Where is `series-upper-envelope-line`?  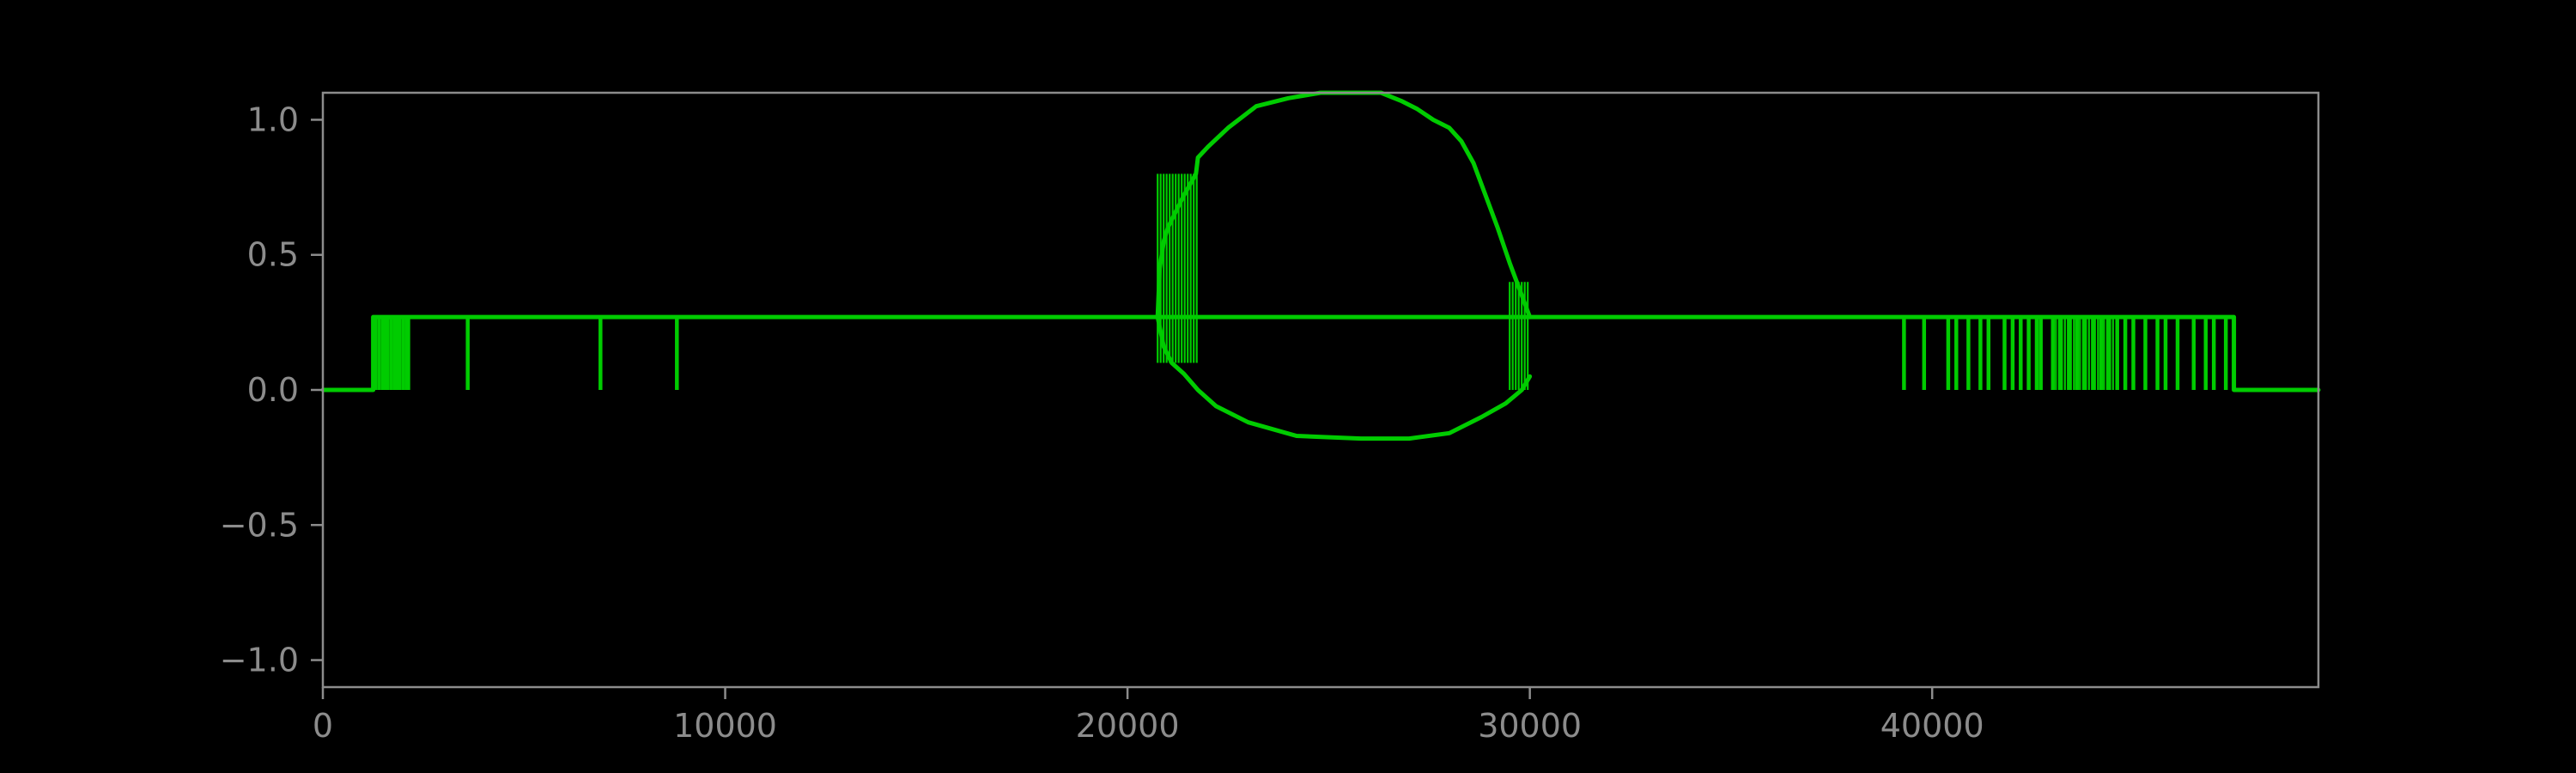 series-upper-envelope-line is located at coordinates (1344, 205).